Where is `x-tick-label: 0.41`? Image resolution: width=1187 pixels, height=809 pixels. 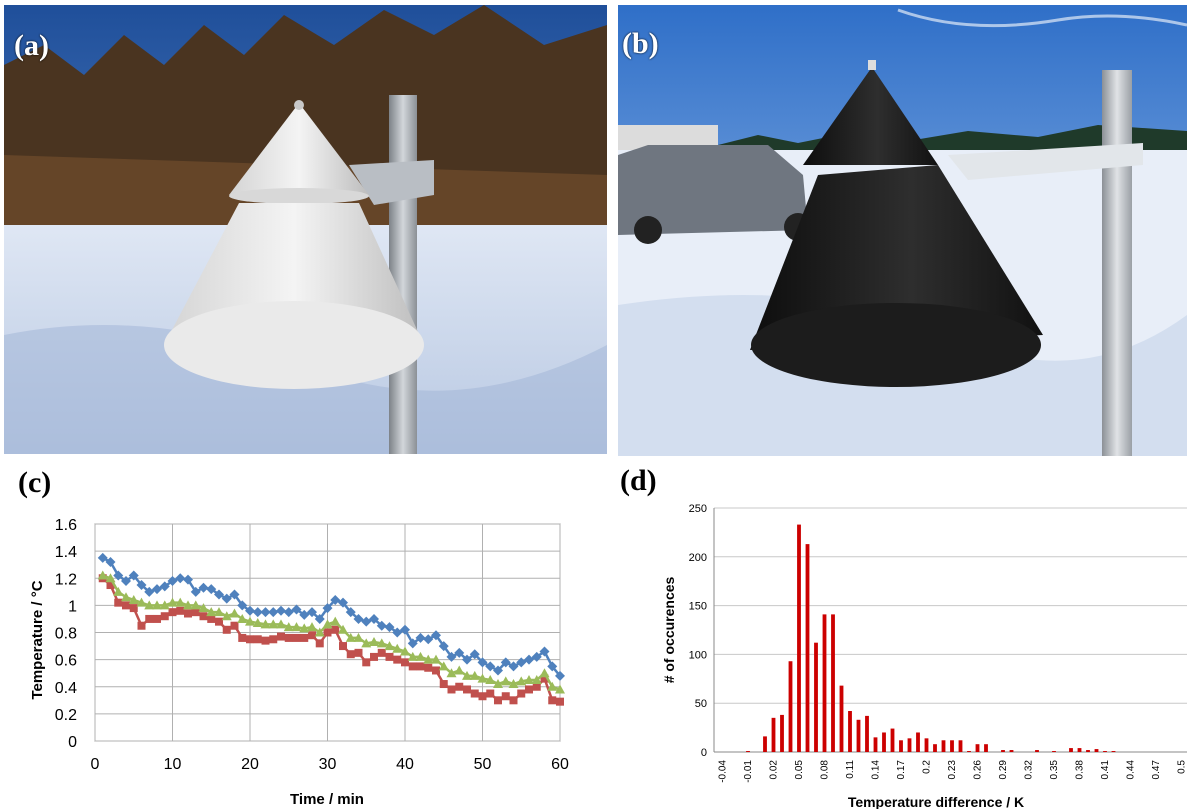 x-tick-label: 0.41 is located at coordinates (1105, 770).